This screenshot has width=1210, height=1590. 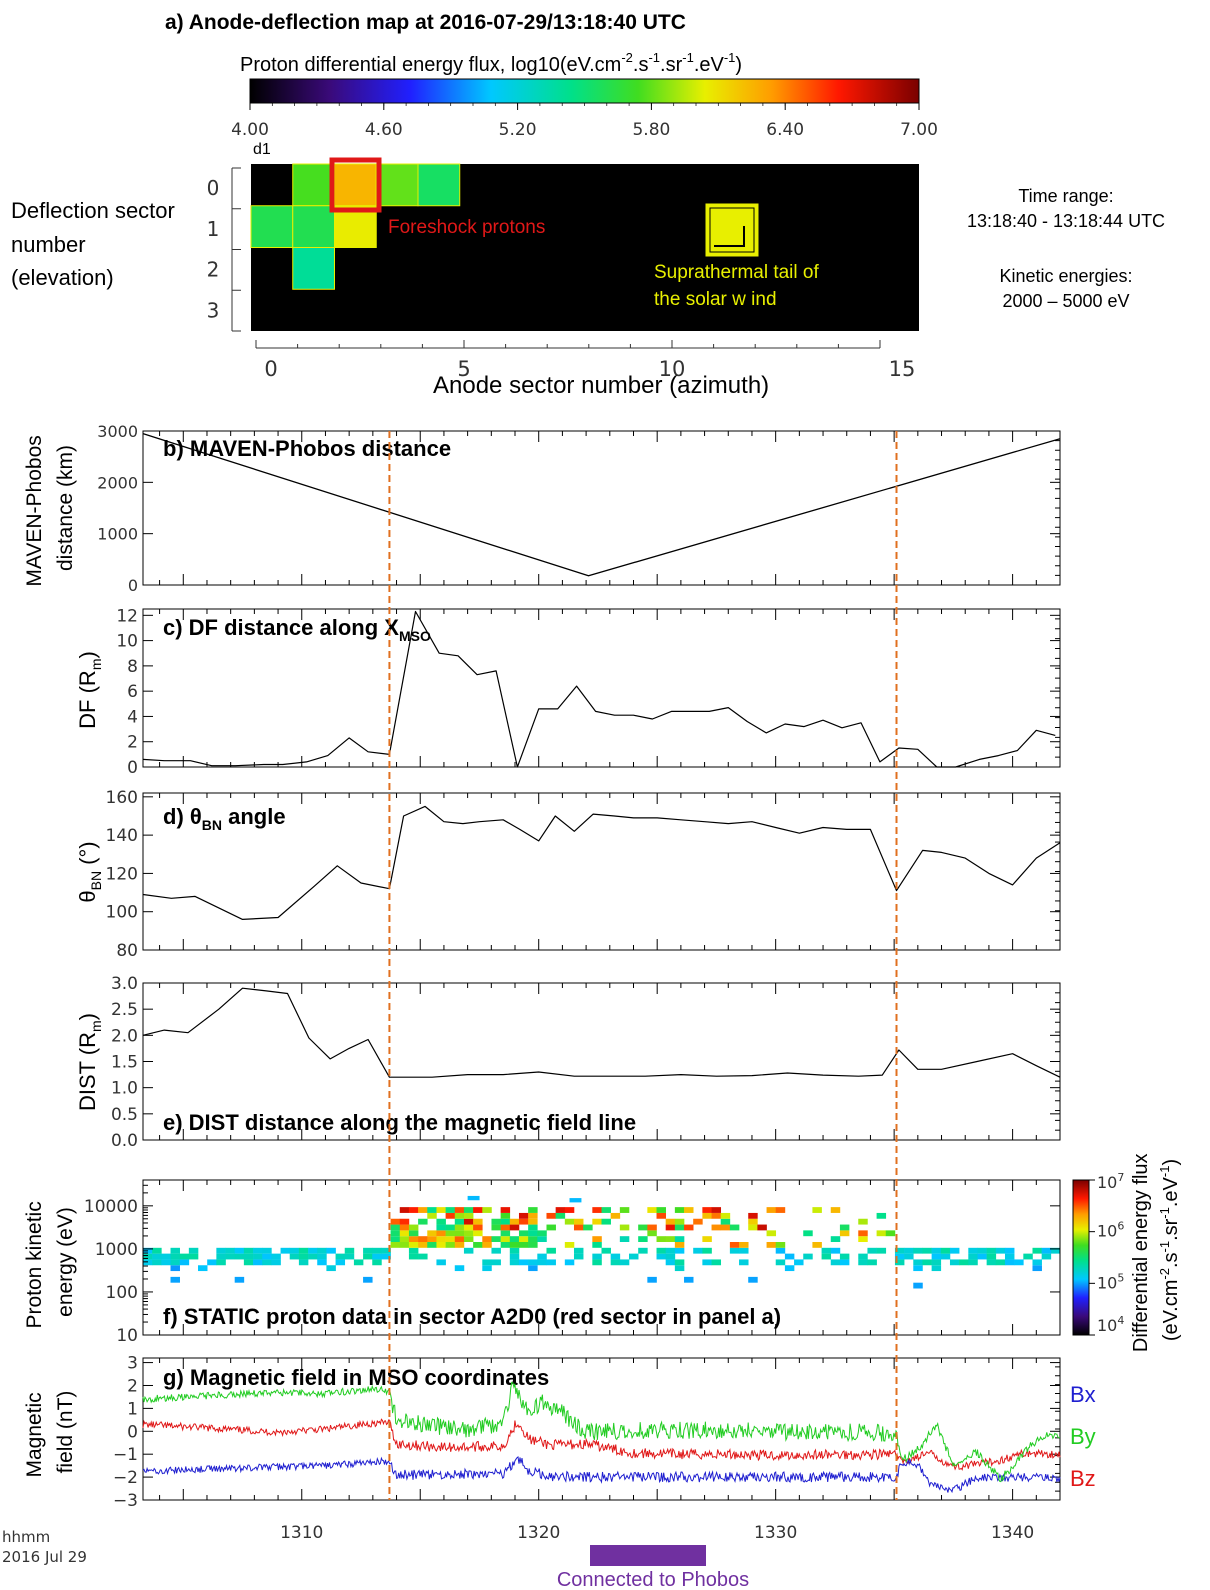 What do you see at coordinates (224, 249) in the screenshot?
I see `panel-a-y-axis: 0 1 2 3` at bounding box center [224, 249].